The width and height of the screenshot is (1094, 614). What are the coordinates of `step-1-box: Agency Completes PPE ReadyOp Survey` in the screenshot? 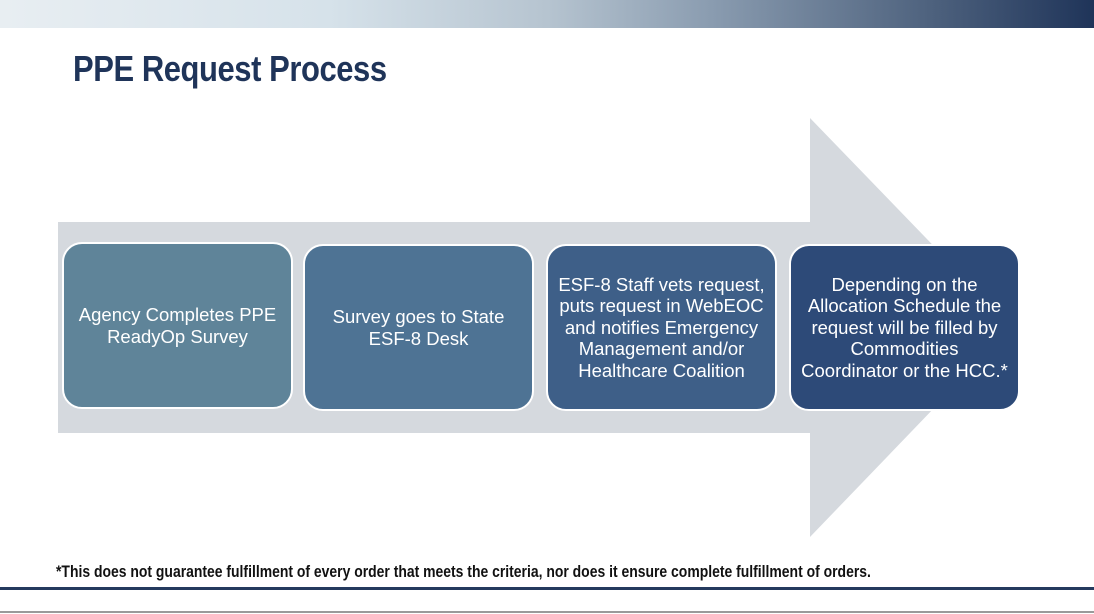 It's located at (177, 325).